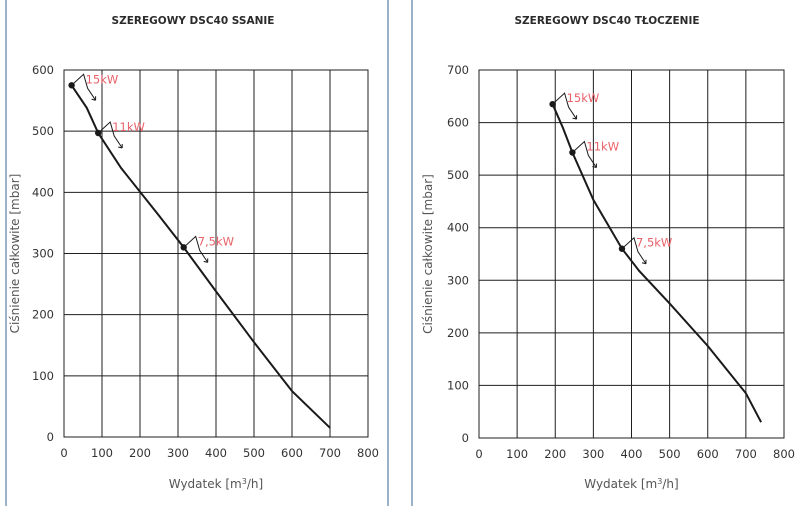 This screenshot has width=800, height=506. What do you see at coordinates (606, 21) in the screenshot?
I see `chart-title: SZEREGOWY DSC40 TŁOCZENIE` at bounding box center [606, 21].